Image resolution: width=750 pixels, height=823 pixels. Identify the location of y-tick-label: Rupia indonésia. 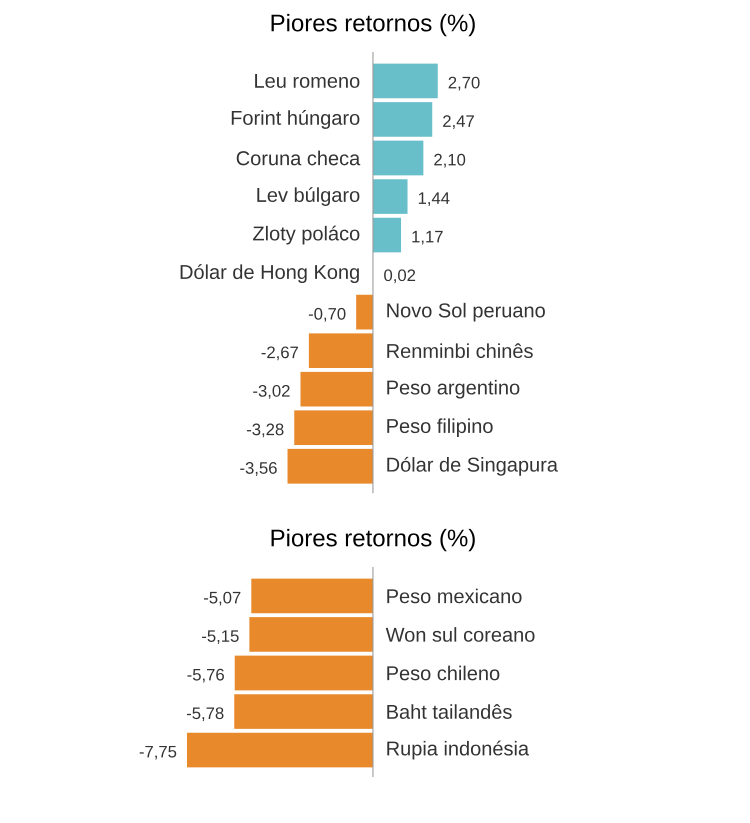
(458, 750).